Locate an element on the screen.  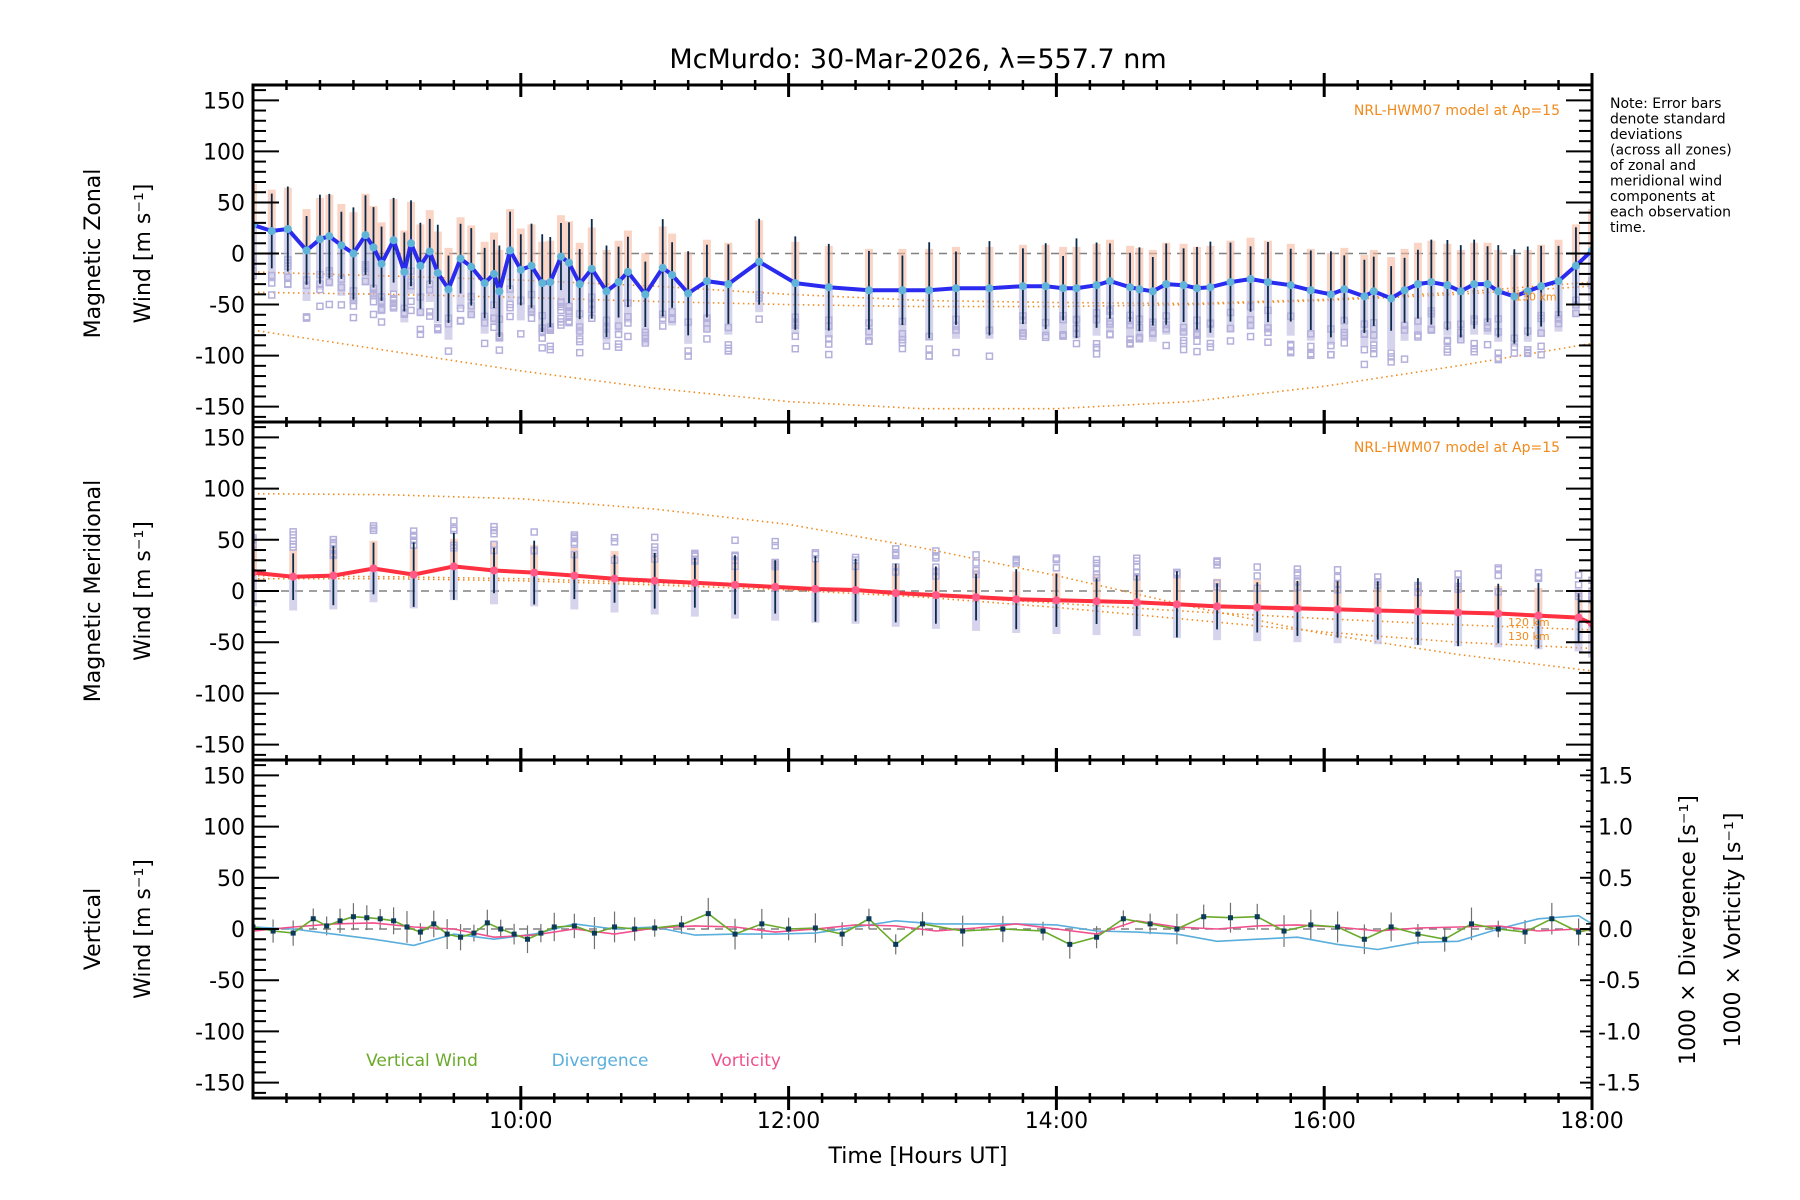
model-label: NRL-HWM07 model at Ap=15 is located at coordinates (1457, 448).